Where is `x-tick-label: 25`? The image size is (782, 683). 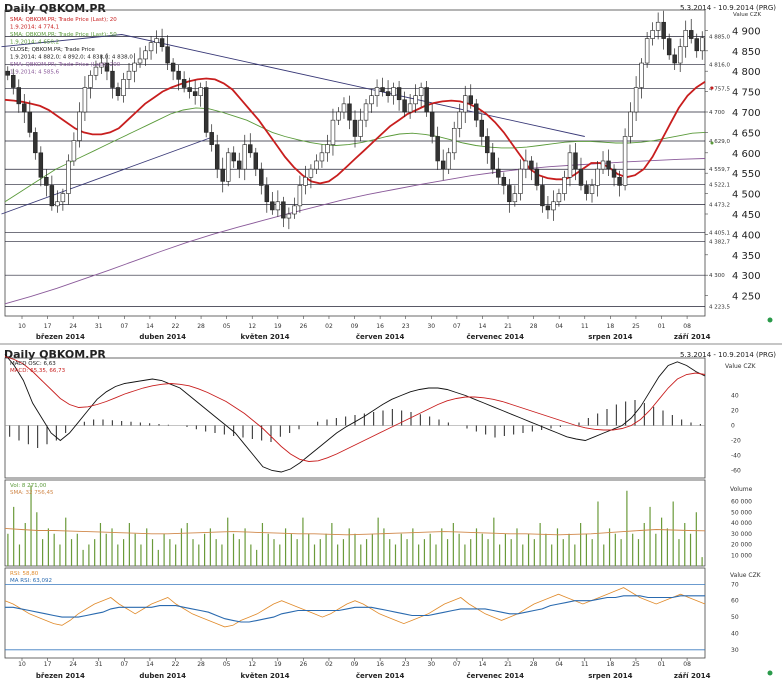
x-tick-label: 25 is located at coordinates (636, 326).